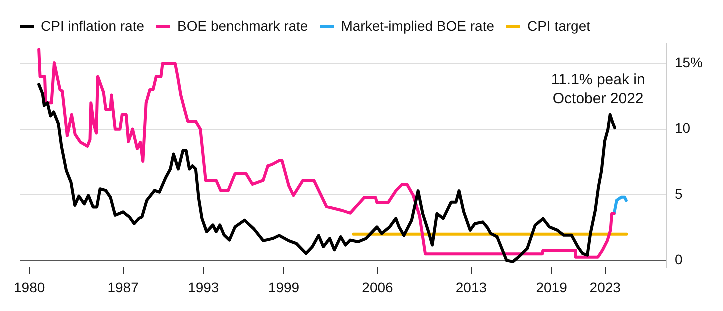 Image resolution: width=723 pixels, height=311 pixels. Describe the element at coordinates (682, 128) in the screenshot. I see `y-tick-label: 10` at that location.